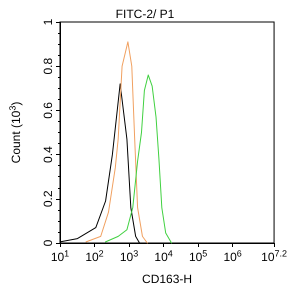 This screenshot has height=296, width=290. What do you see at coordinates (48, 242) in the screenshot?
I see `y-tick-label: 0` at bounding box center [48, 242].